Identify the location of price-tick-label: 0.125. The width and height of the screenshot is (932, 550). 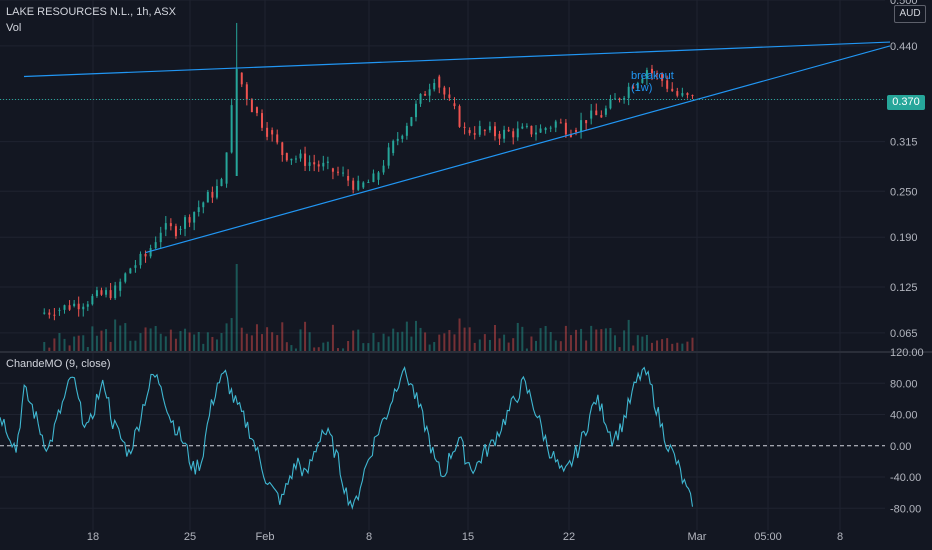
(904, 288).